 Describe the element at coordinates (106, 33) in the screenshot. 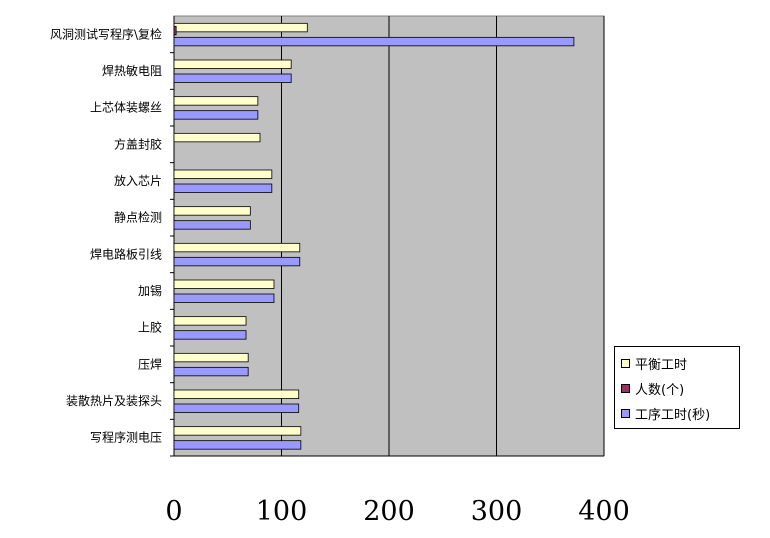

I see `category-label: 风洞测试写程序\复检` at that location.